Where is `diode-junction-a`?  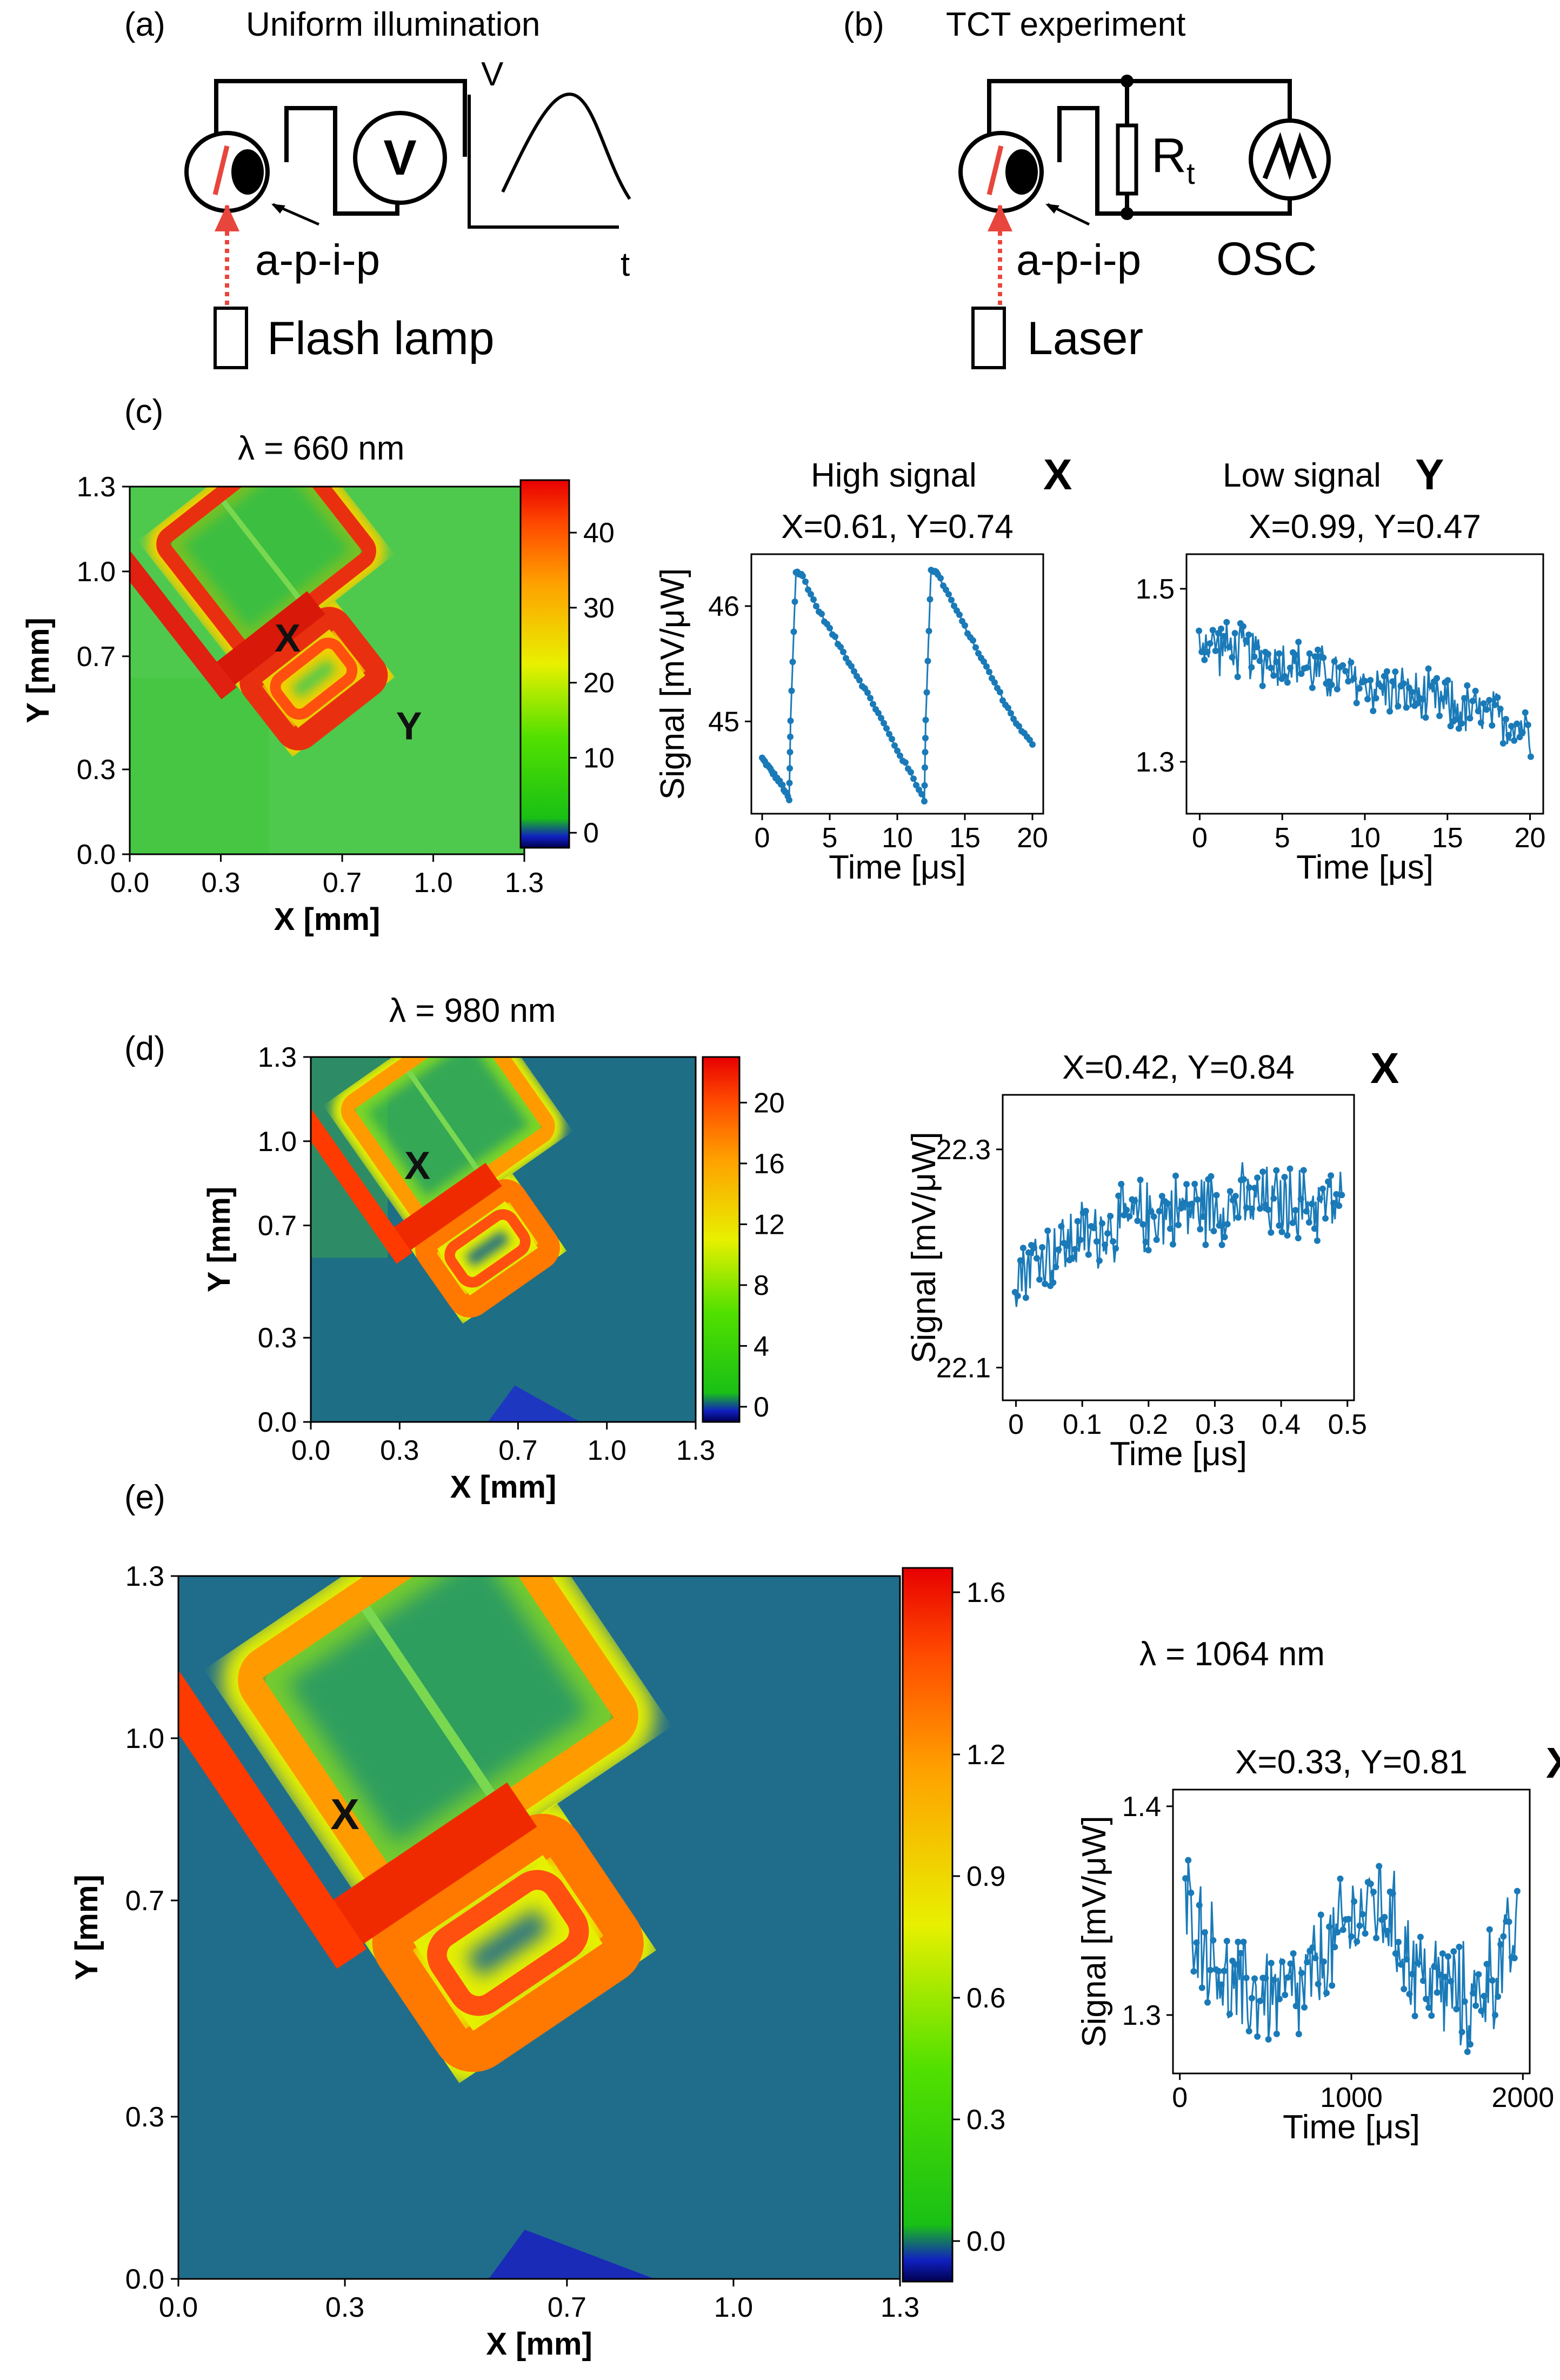 diode-junction-a is located at coordinates (221, 170).